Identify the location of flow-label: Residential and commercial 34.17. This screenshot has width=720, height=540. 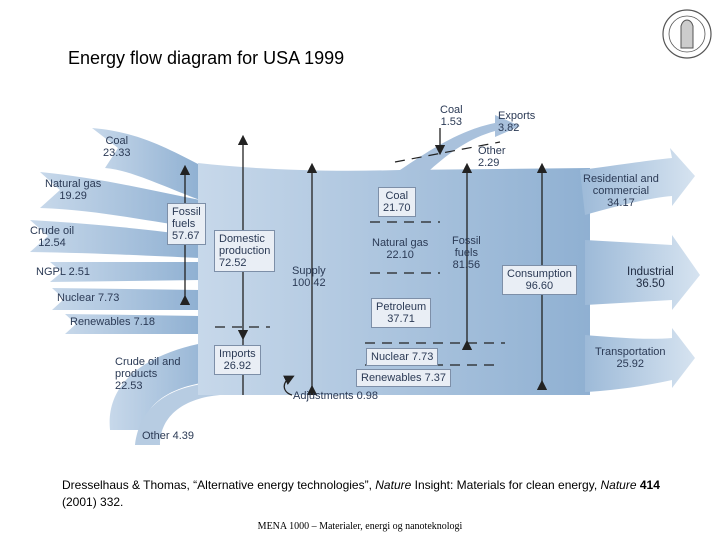
(621, 191).